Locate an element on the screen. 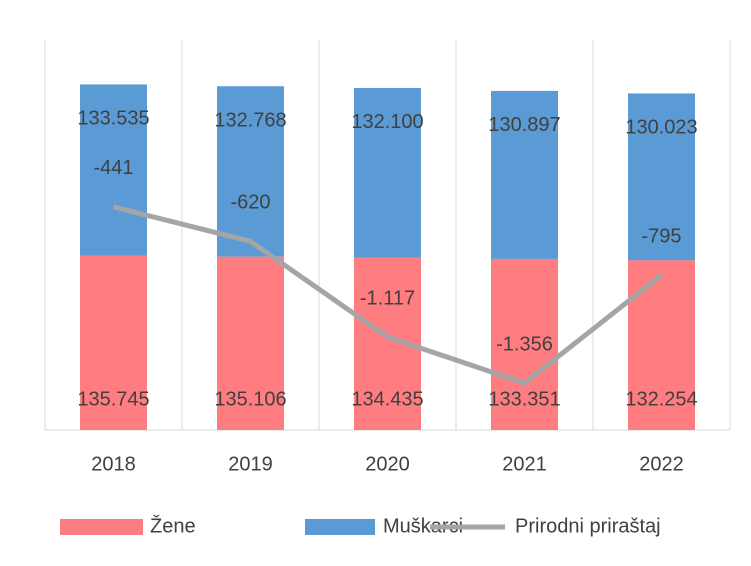  data-label: 135.106 is located at coordinates (250, 399).